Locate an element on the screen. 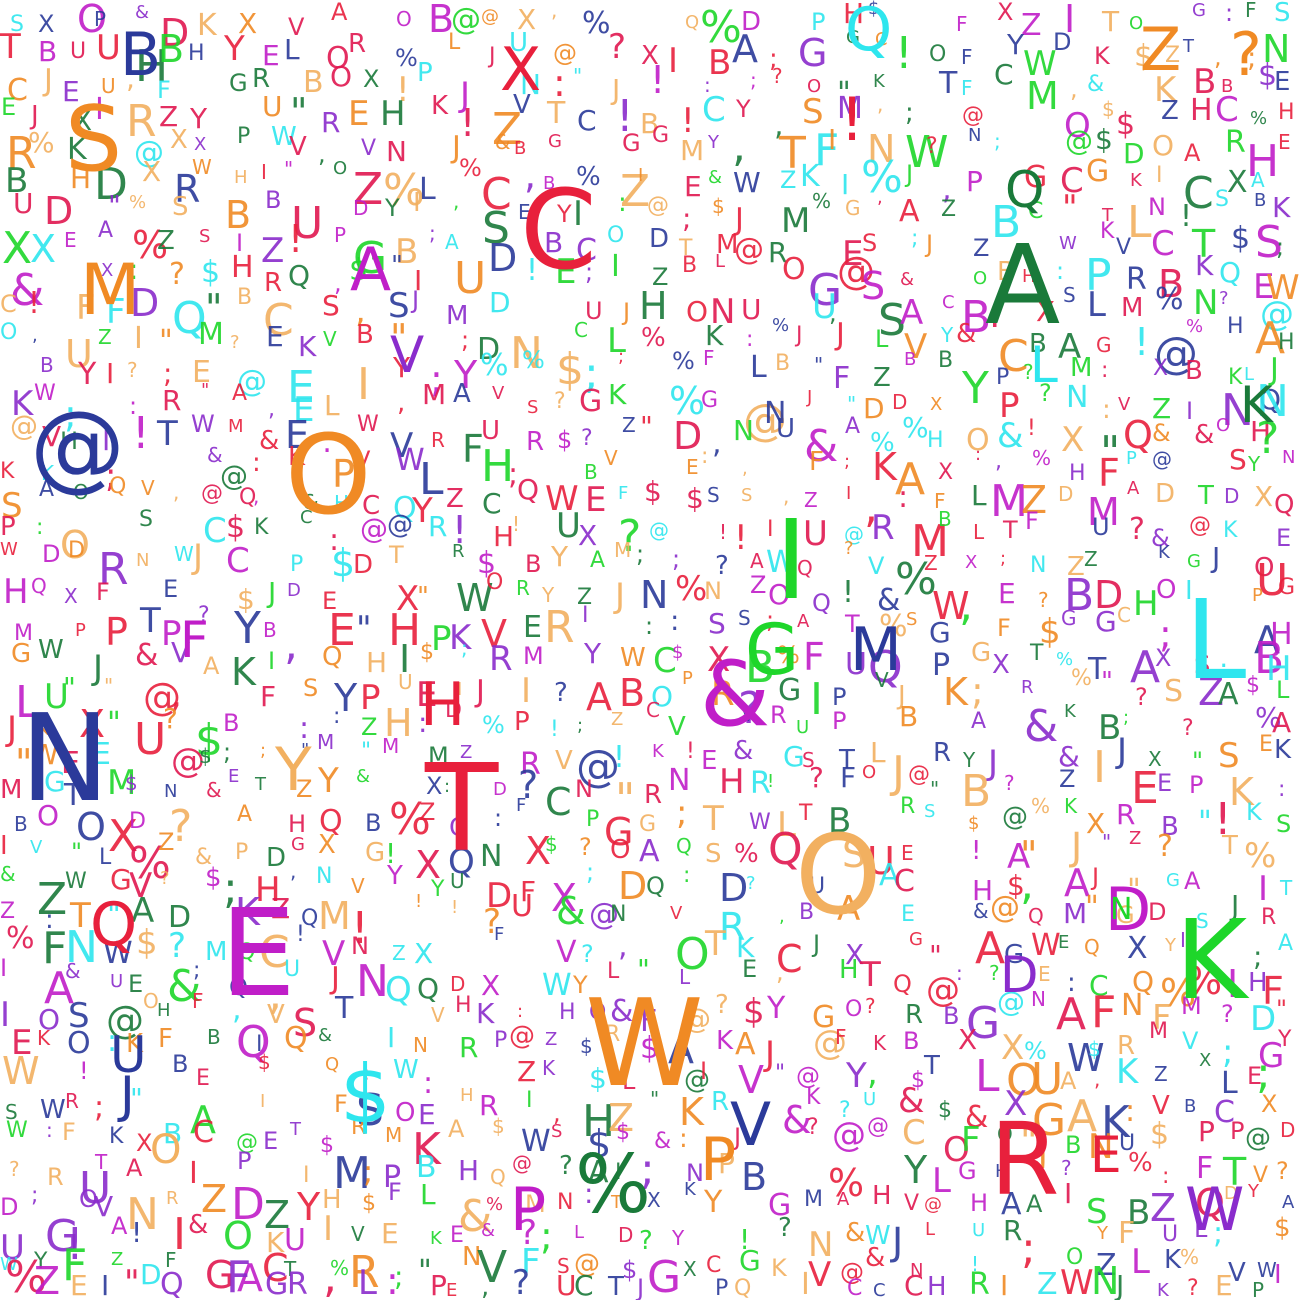 This screenshot has height=1300, width=1300. small-letter-glyph: $ is located at coordinates (678, 652).